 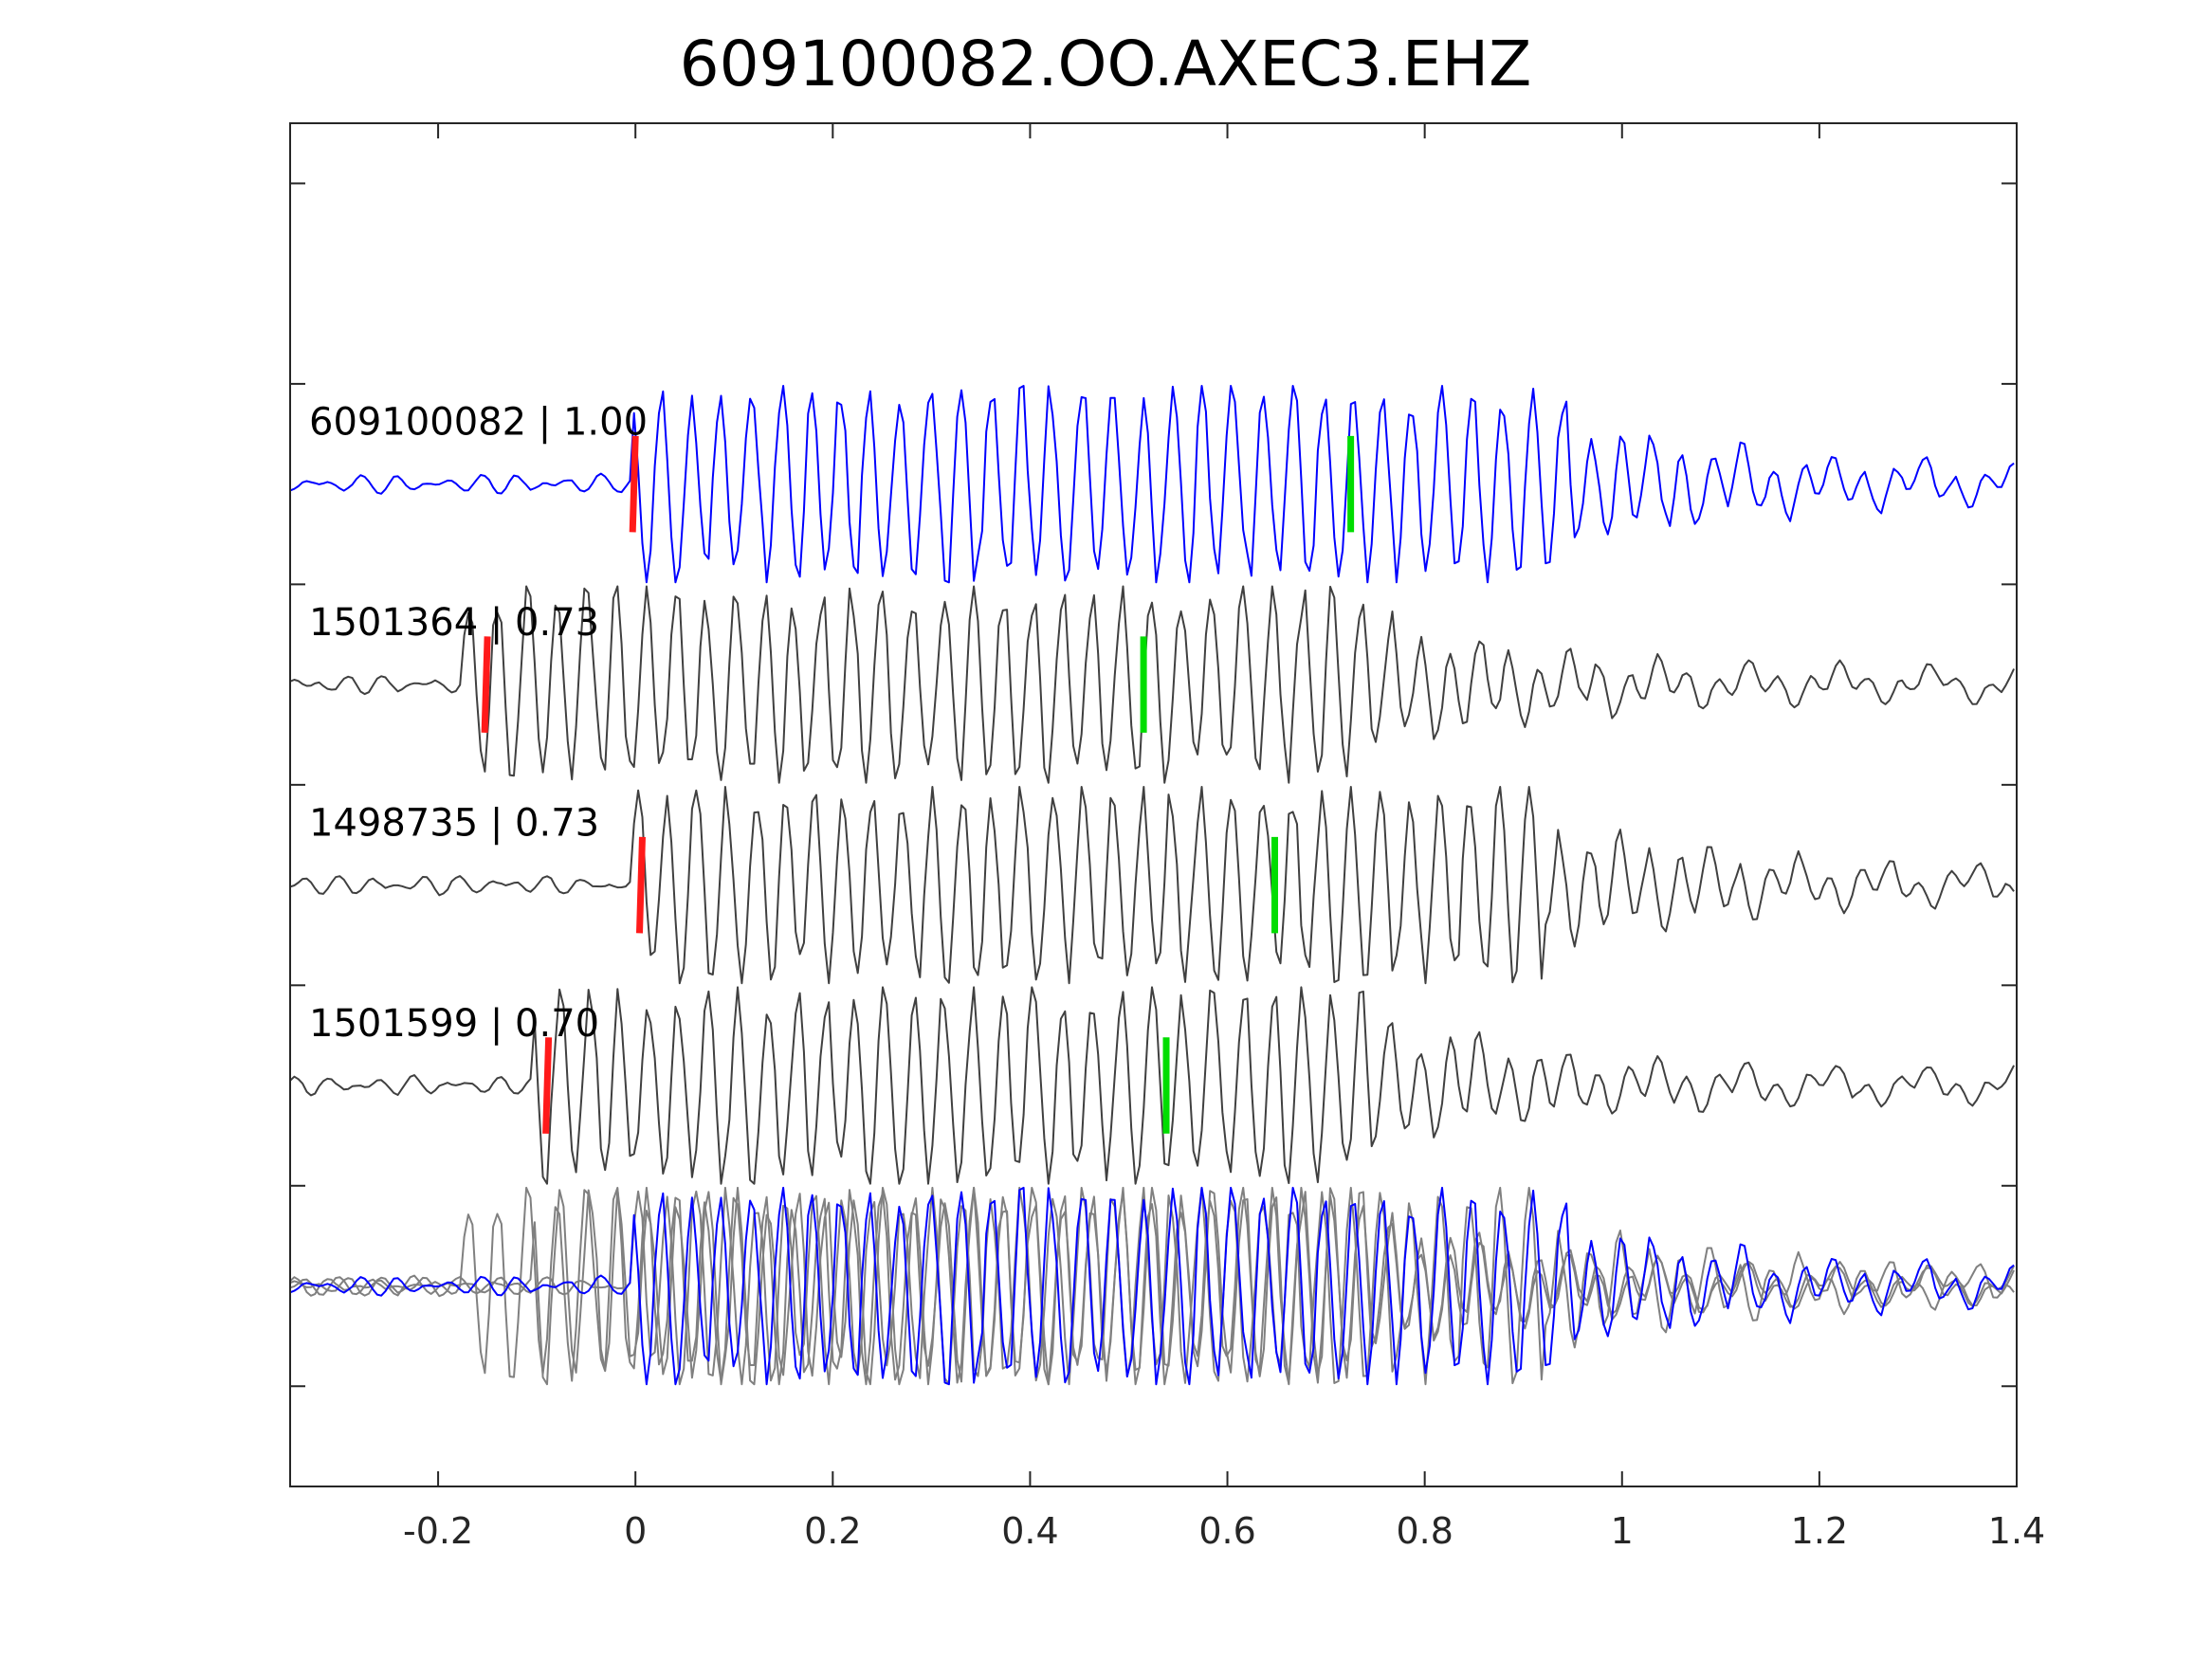 I want to click on trace-label: 609100082 | 1.00, so click(x=478, y=423).